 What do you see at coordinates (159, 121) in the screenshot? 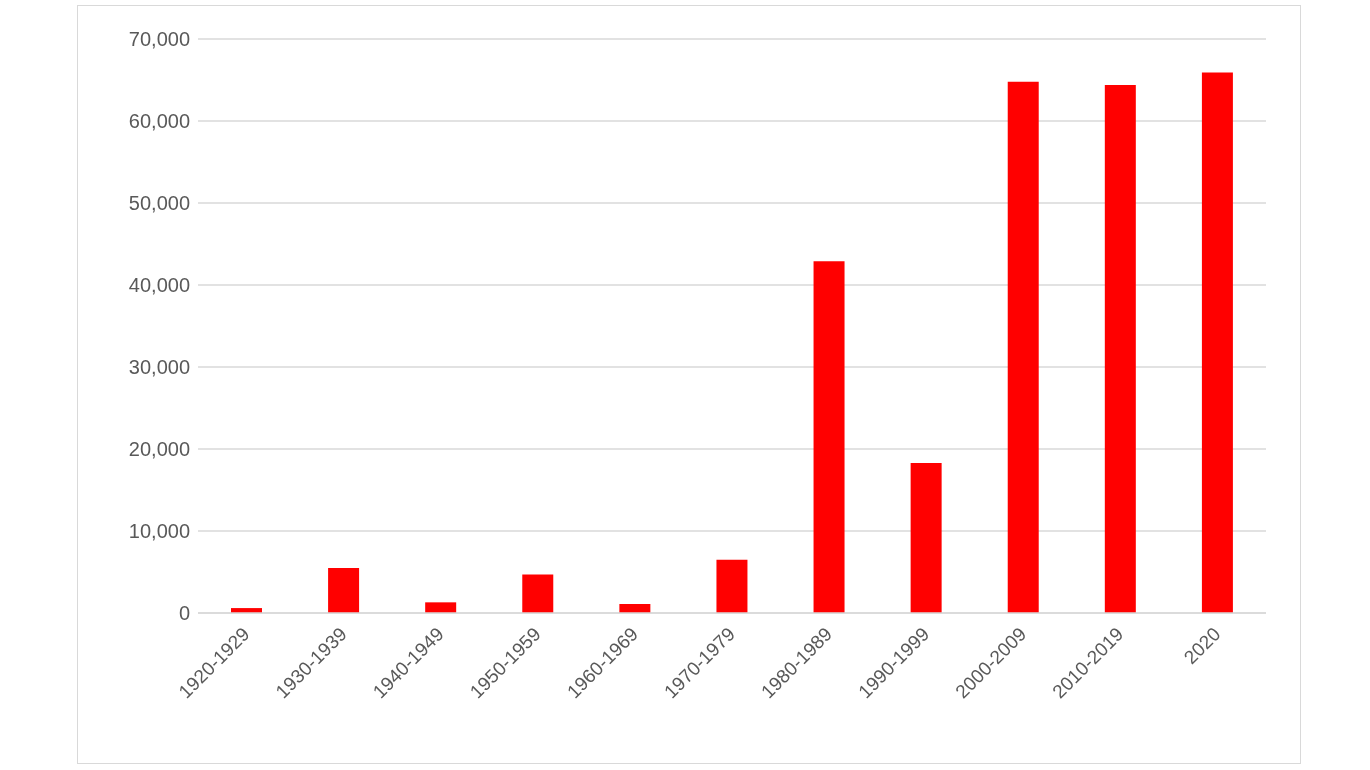
I see `y-tick-label: 60,000` at bounding box center [159, 121].